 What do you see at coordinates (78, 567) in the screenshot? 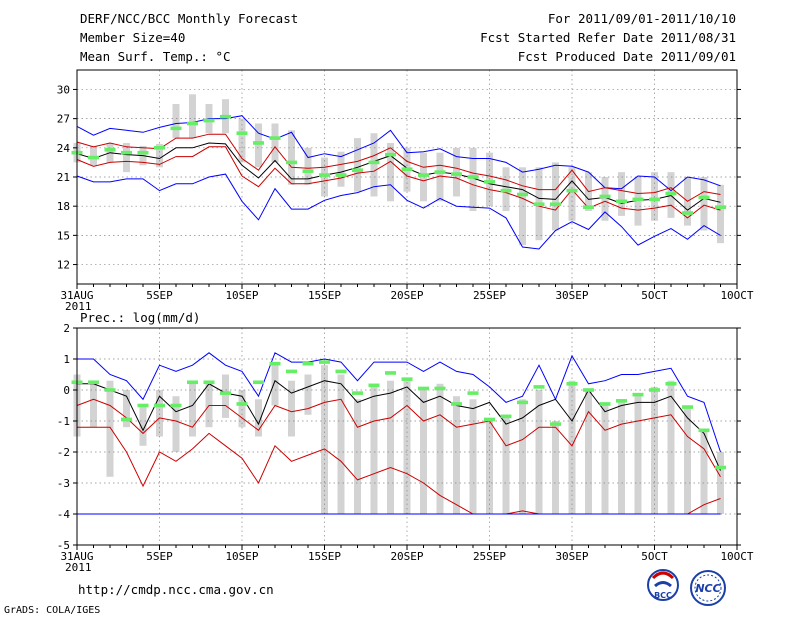
I see `prec-year-label: 2011` at bounding box center [78, 567].